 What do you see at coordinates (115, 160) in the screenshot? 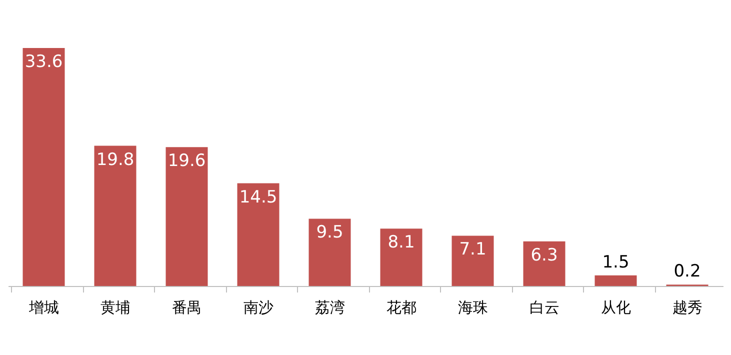
I see `data-label: 19.8` at bounding box center [115, 160].